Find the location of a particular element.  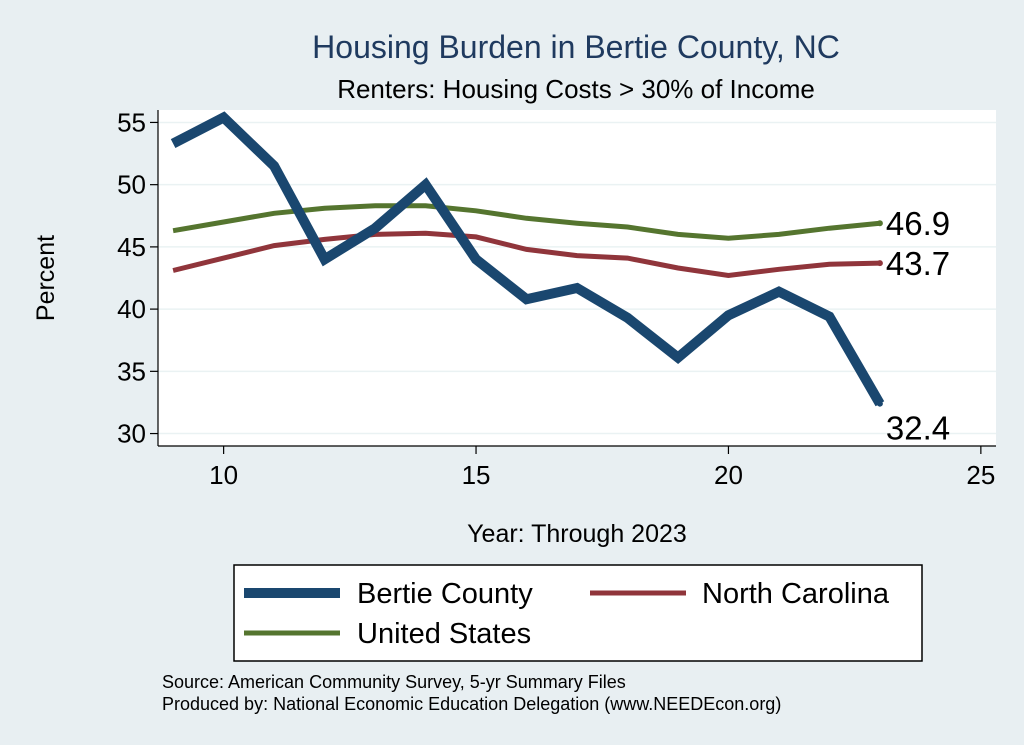

x-axis-label: Year: Through 2023 is located at coordinates (577, 534).